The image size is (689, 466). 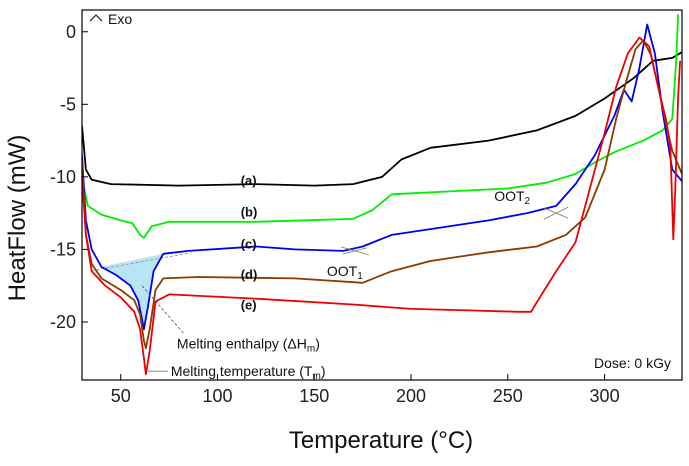 What do you see at coordinates (17, 218) in the screenshot?
I see `y-axis-title: HeatFlow (mW)` at bounding box center [17, 218].